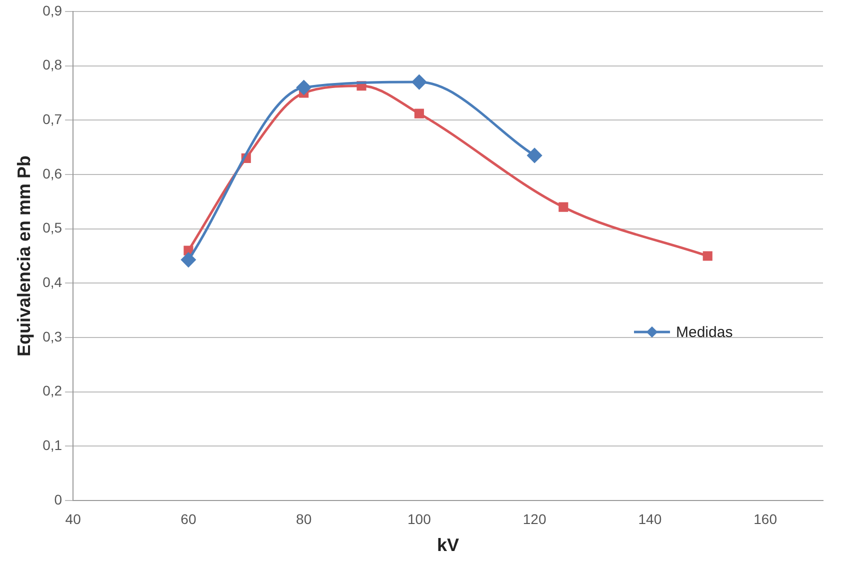  What do you see at coordinates (704, 332) in the screenshot?
I see `legend-label: Medidas` at bounding box center [704, 332].